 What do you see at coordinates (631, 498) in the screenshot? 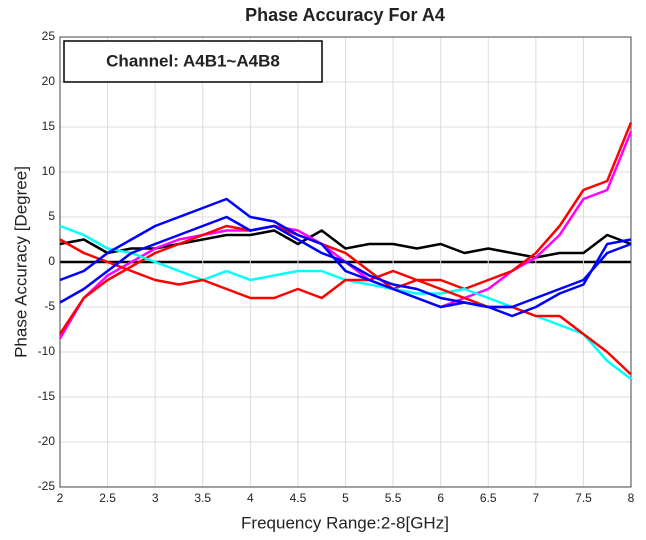
I see `x-tick-label: 8` at bounding box center [631, 498].